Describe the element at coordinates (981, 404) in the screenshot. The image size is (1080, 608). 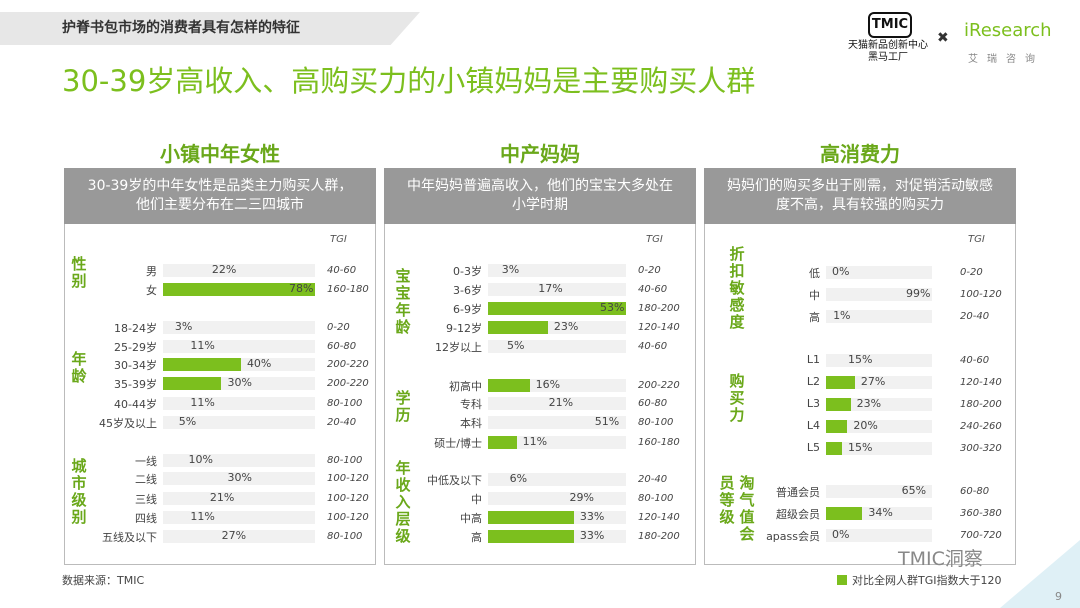
I see `tgi-value: 180-200` at that location.